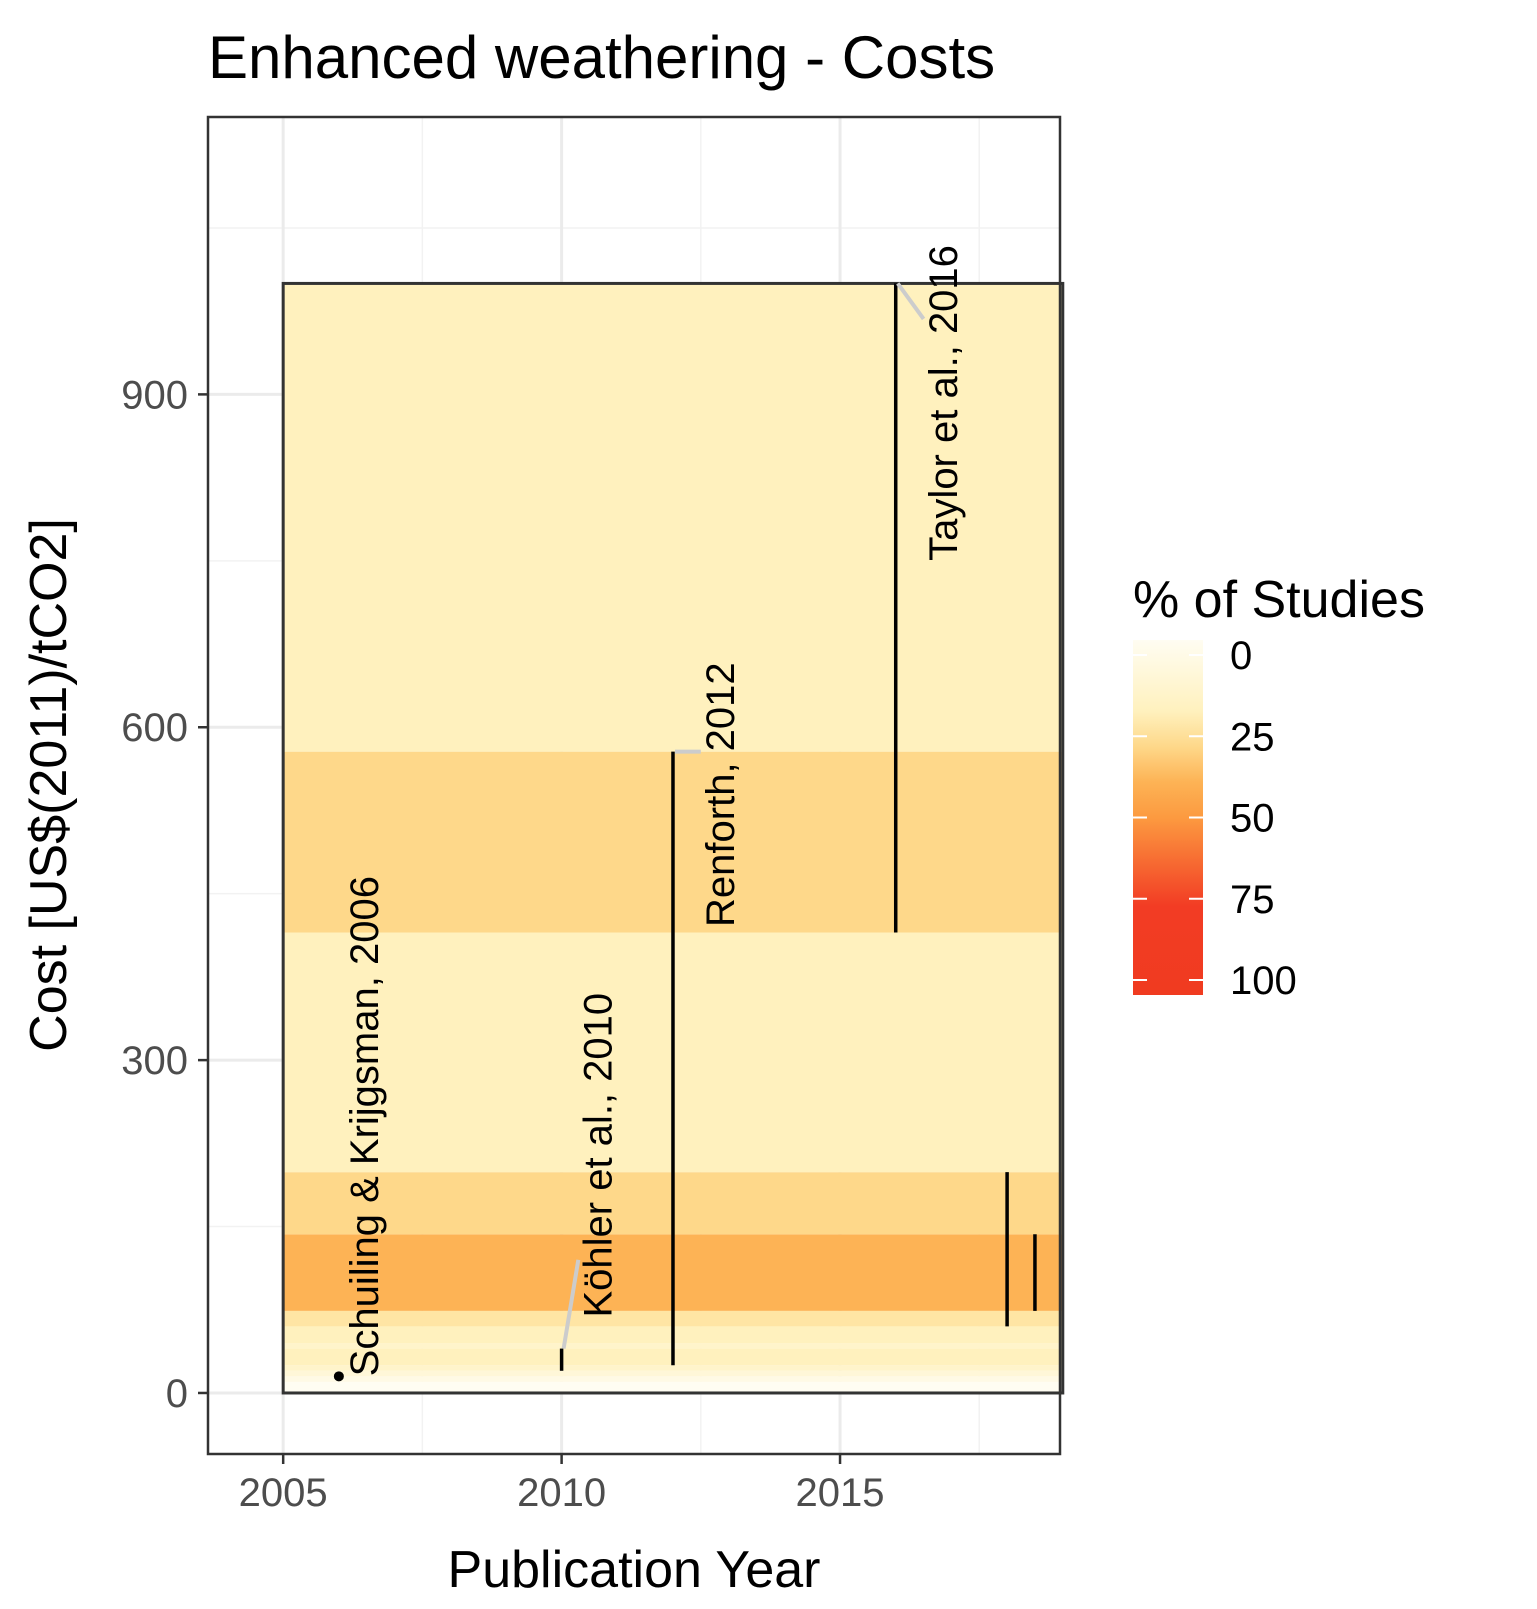 The width and height of the screenshot is (1537, 1609). What do you see at coordinates (1252, 900) in the screenshot?
I see `legend-tick-label: 75` at bounding box center [1252, 900].